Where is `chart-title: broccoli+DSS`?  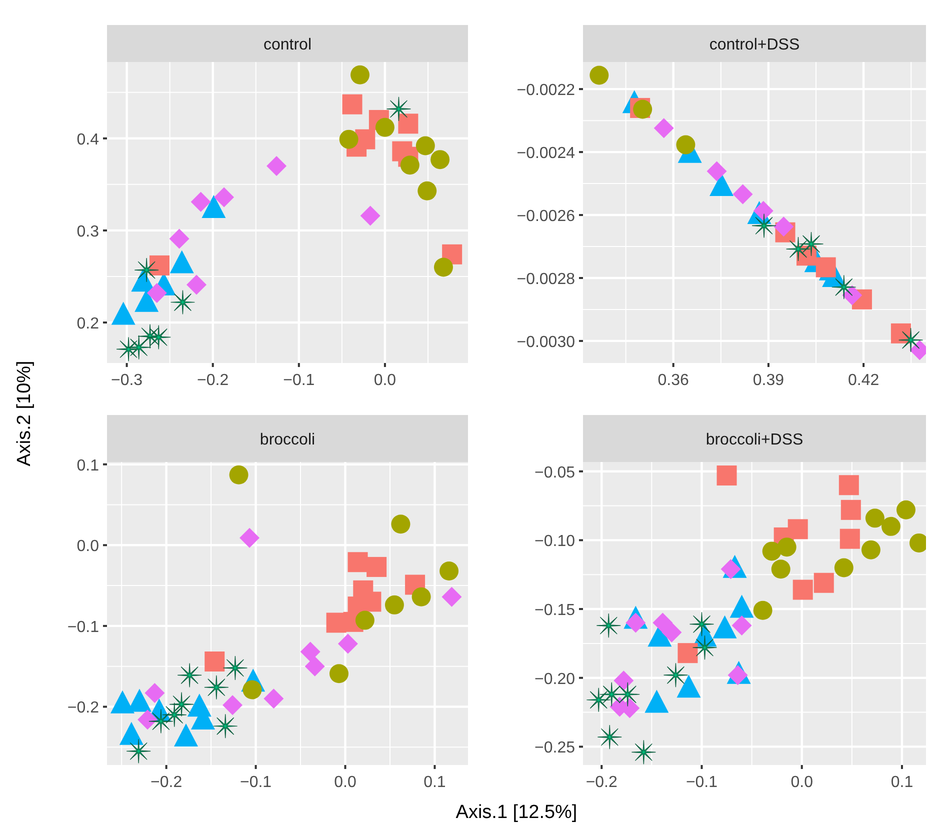
chart-title: broccoli+DSS is located at coordinates (755, 440).